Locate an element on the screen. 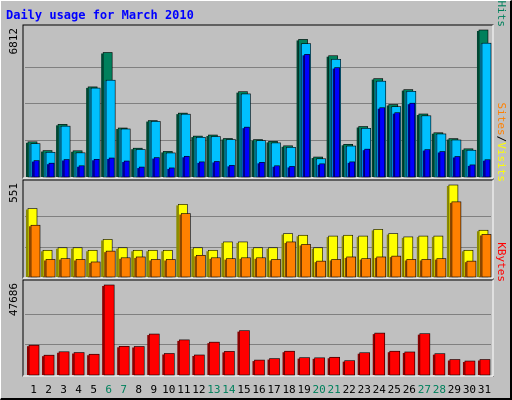  x-tick-label-day-29: 29 is located at coordinates (454, 389).